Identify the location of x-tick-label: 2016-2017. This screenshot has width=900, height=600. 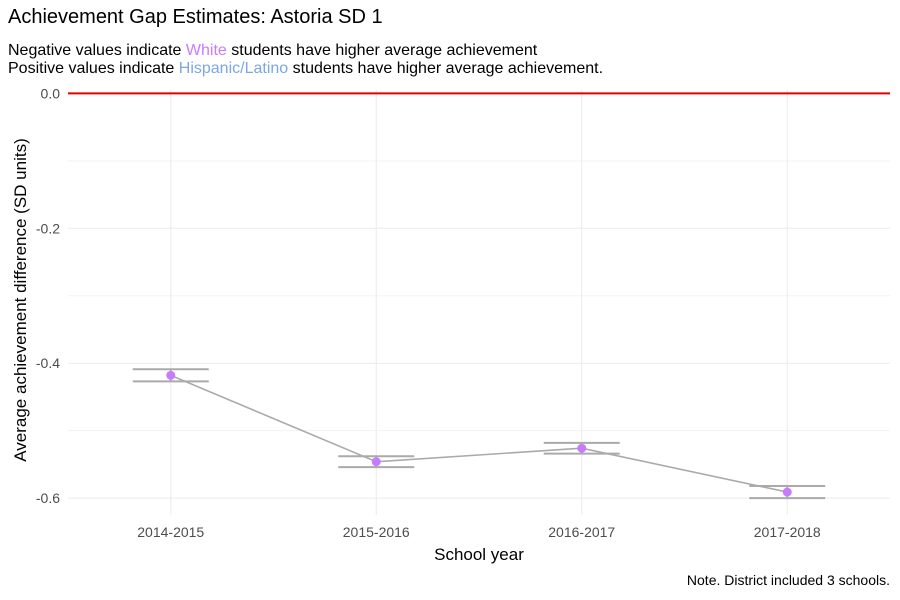
(581, 532).